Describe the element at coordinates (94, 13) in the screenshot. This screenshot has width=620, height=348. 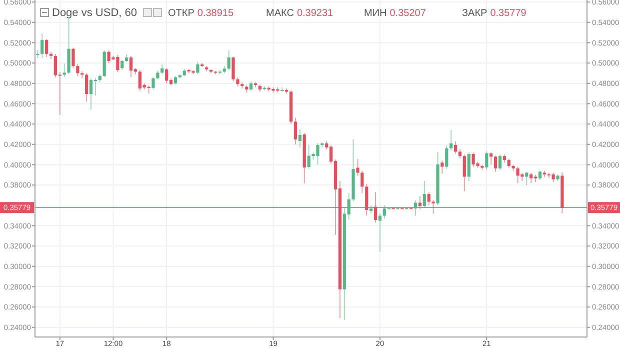
I see `text: Doge vs USD, 60` at that location.